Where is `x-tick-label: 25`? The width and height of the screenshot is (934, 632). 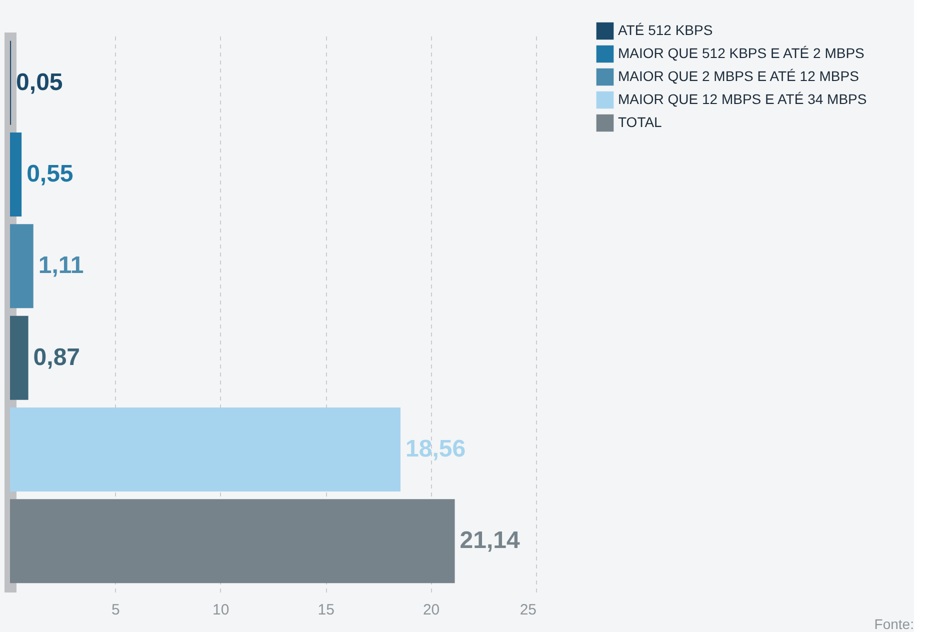
x-tick-label: 25 is located at coordinates (528, 610).